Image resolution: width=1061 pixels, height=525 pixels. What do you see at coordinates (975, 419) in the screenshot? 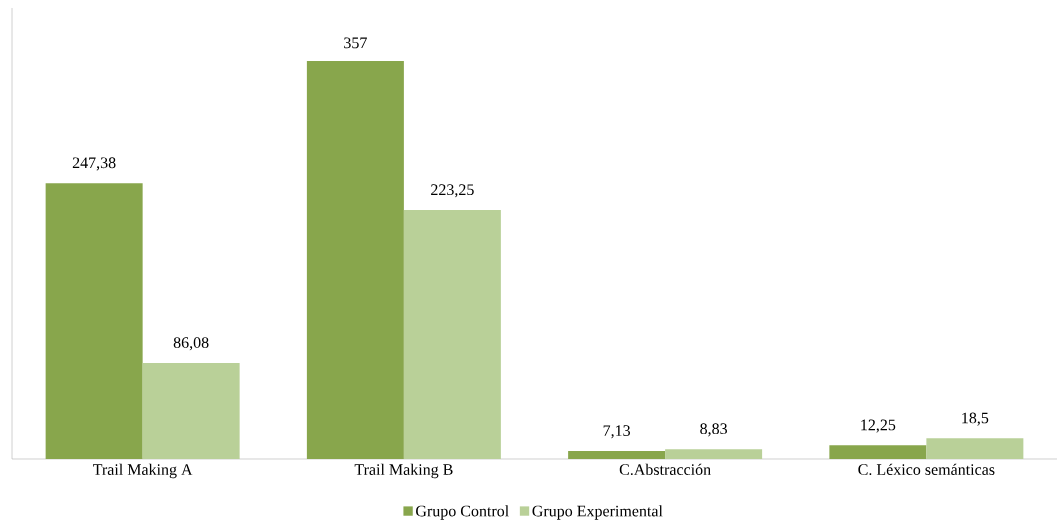
I see `data-label: 18,5` at bounding box center [975, 419].